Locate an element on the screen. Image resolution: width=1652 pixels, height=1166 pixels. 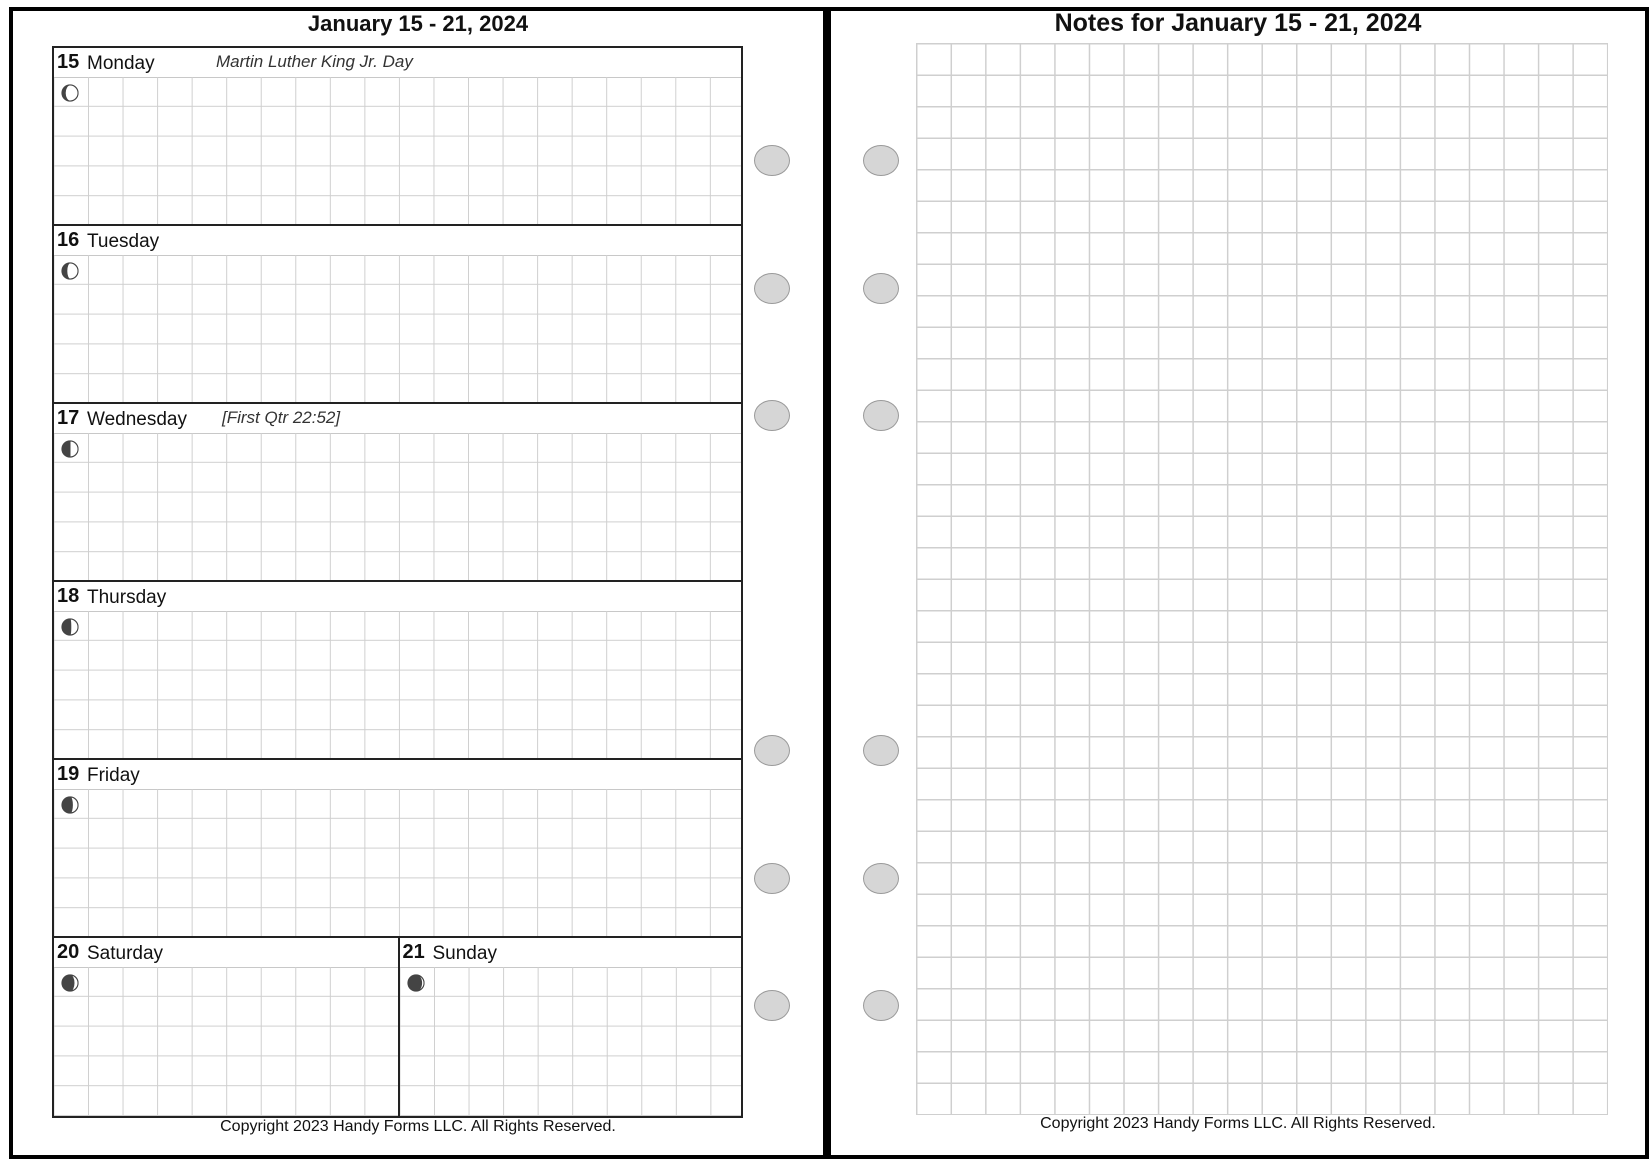
day-name: Wednesday is located at coordinates (137, 419).